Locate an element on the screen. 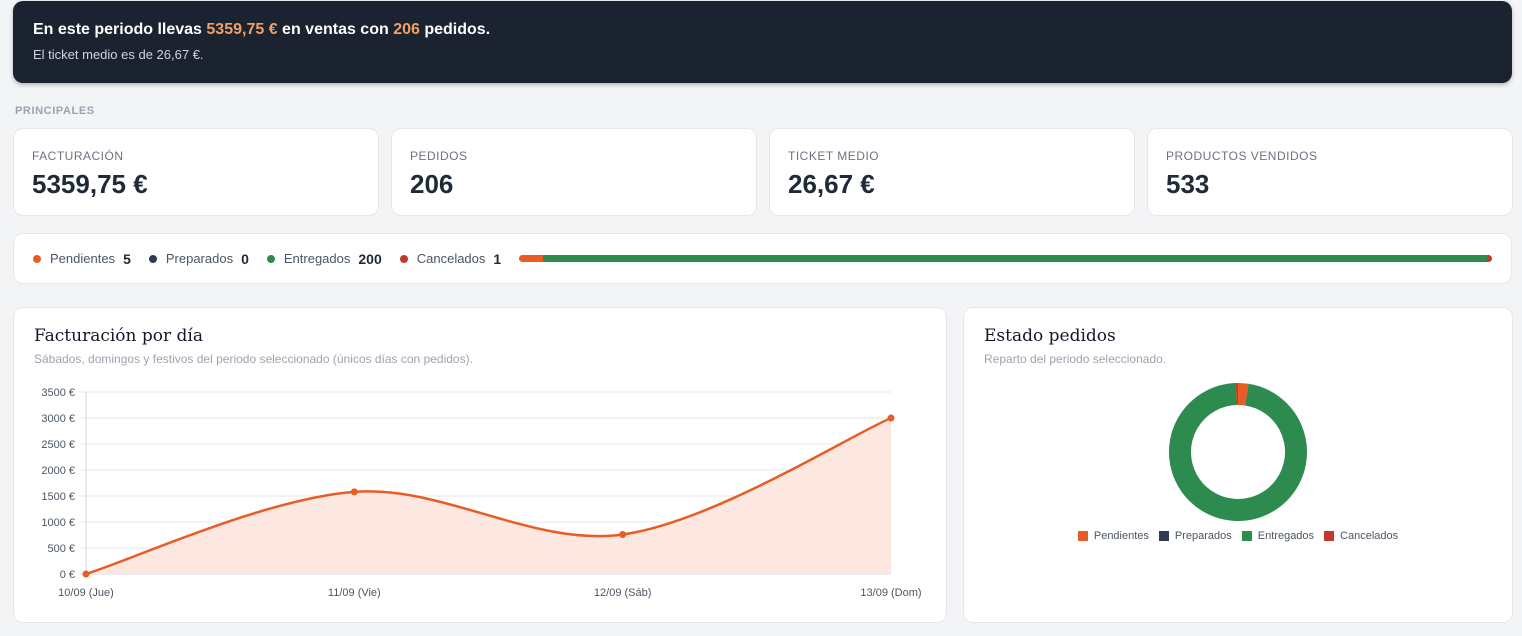 The width and height of the screenshot is (1522, 636). legend-label: Entregados is located at coordinates (1286, 536).